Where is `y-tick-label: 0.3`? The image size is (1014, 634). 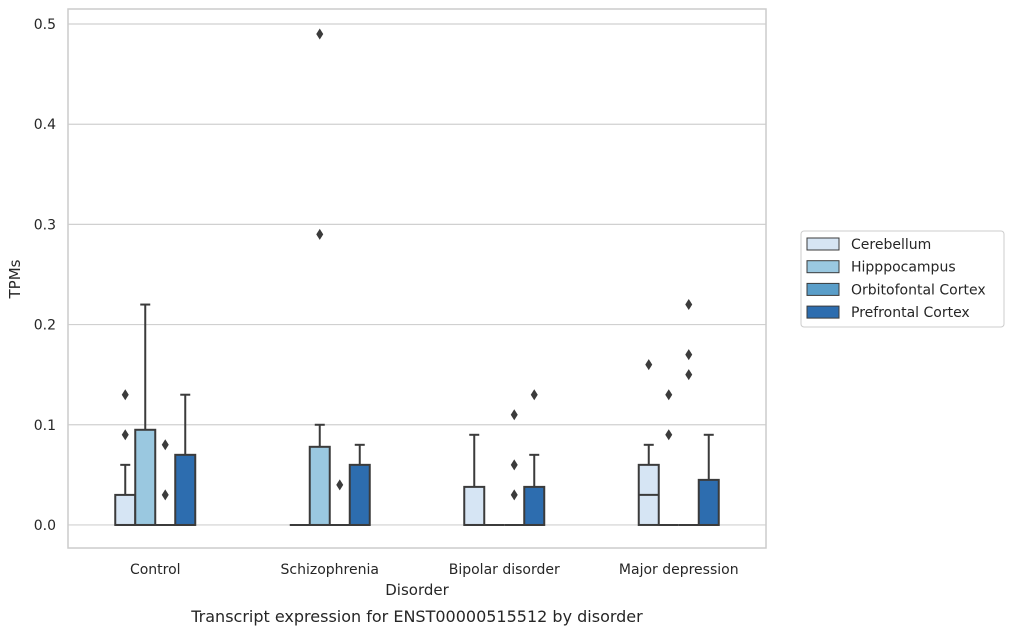 y-tick-label: 0.3 is located at coordinates (45, 225).